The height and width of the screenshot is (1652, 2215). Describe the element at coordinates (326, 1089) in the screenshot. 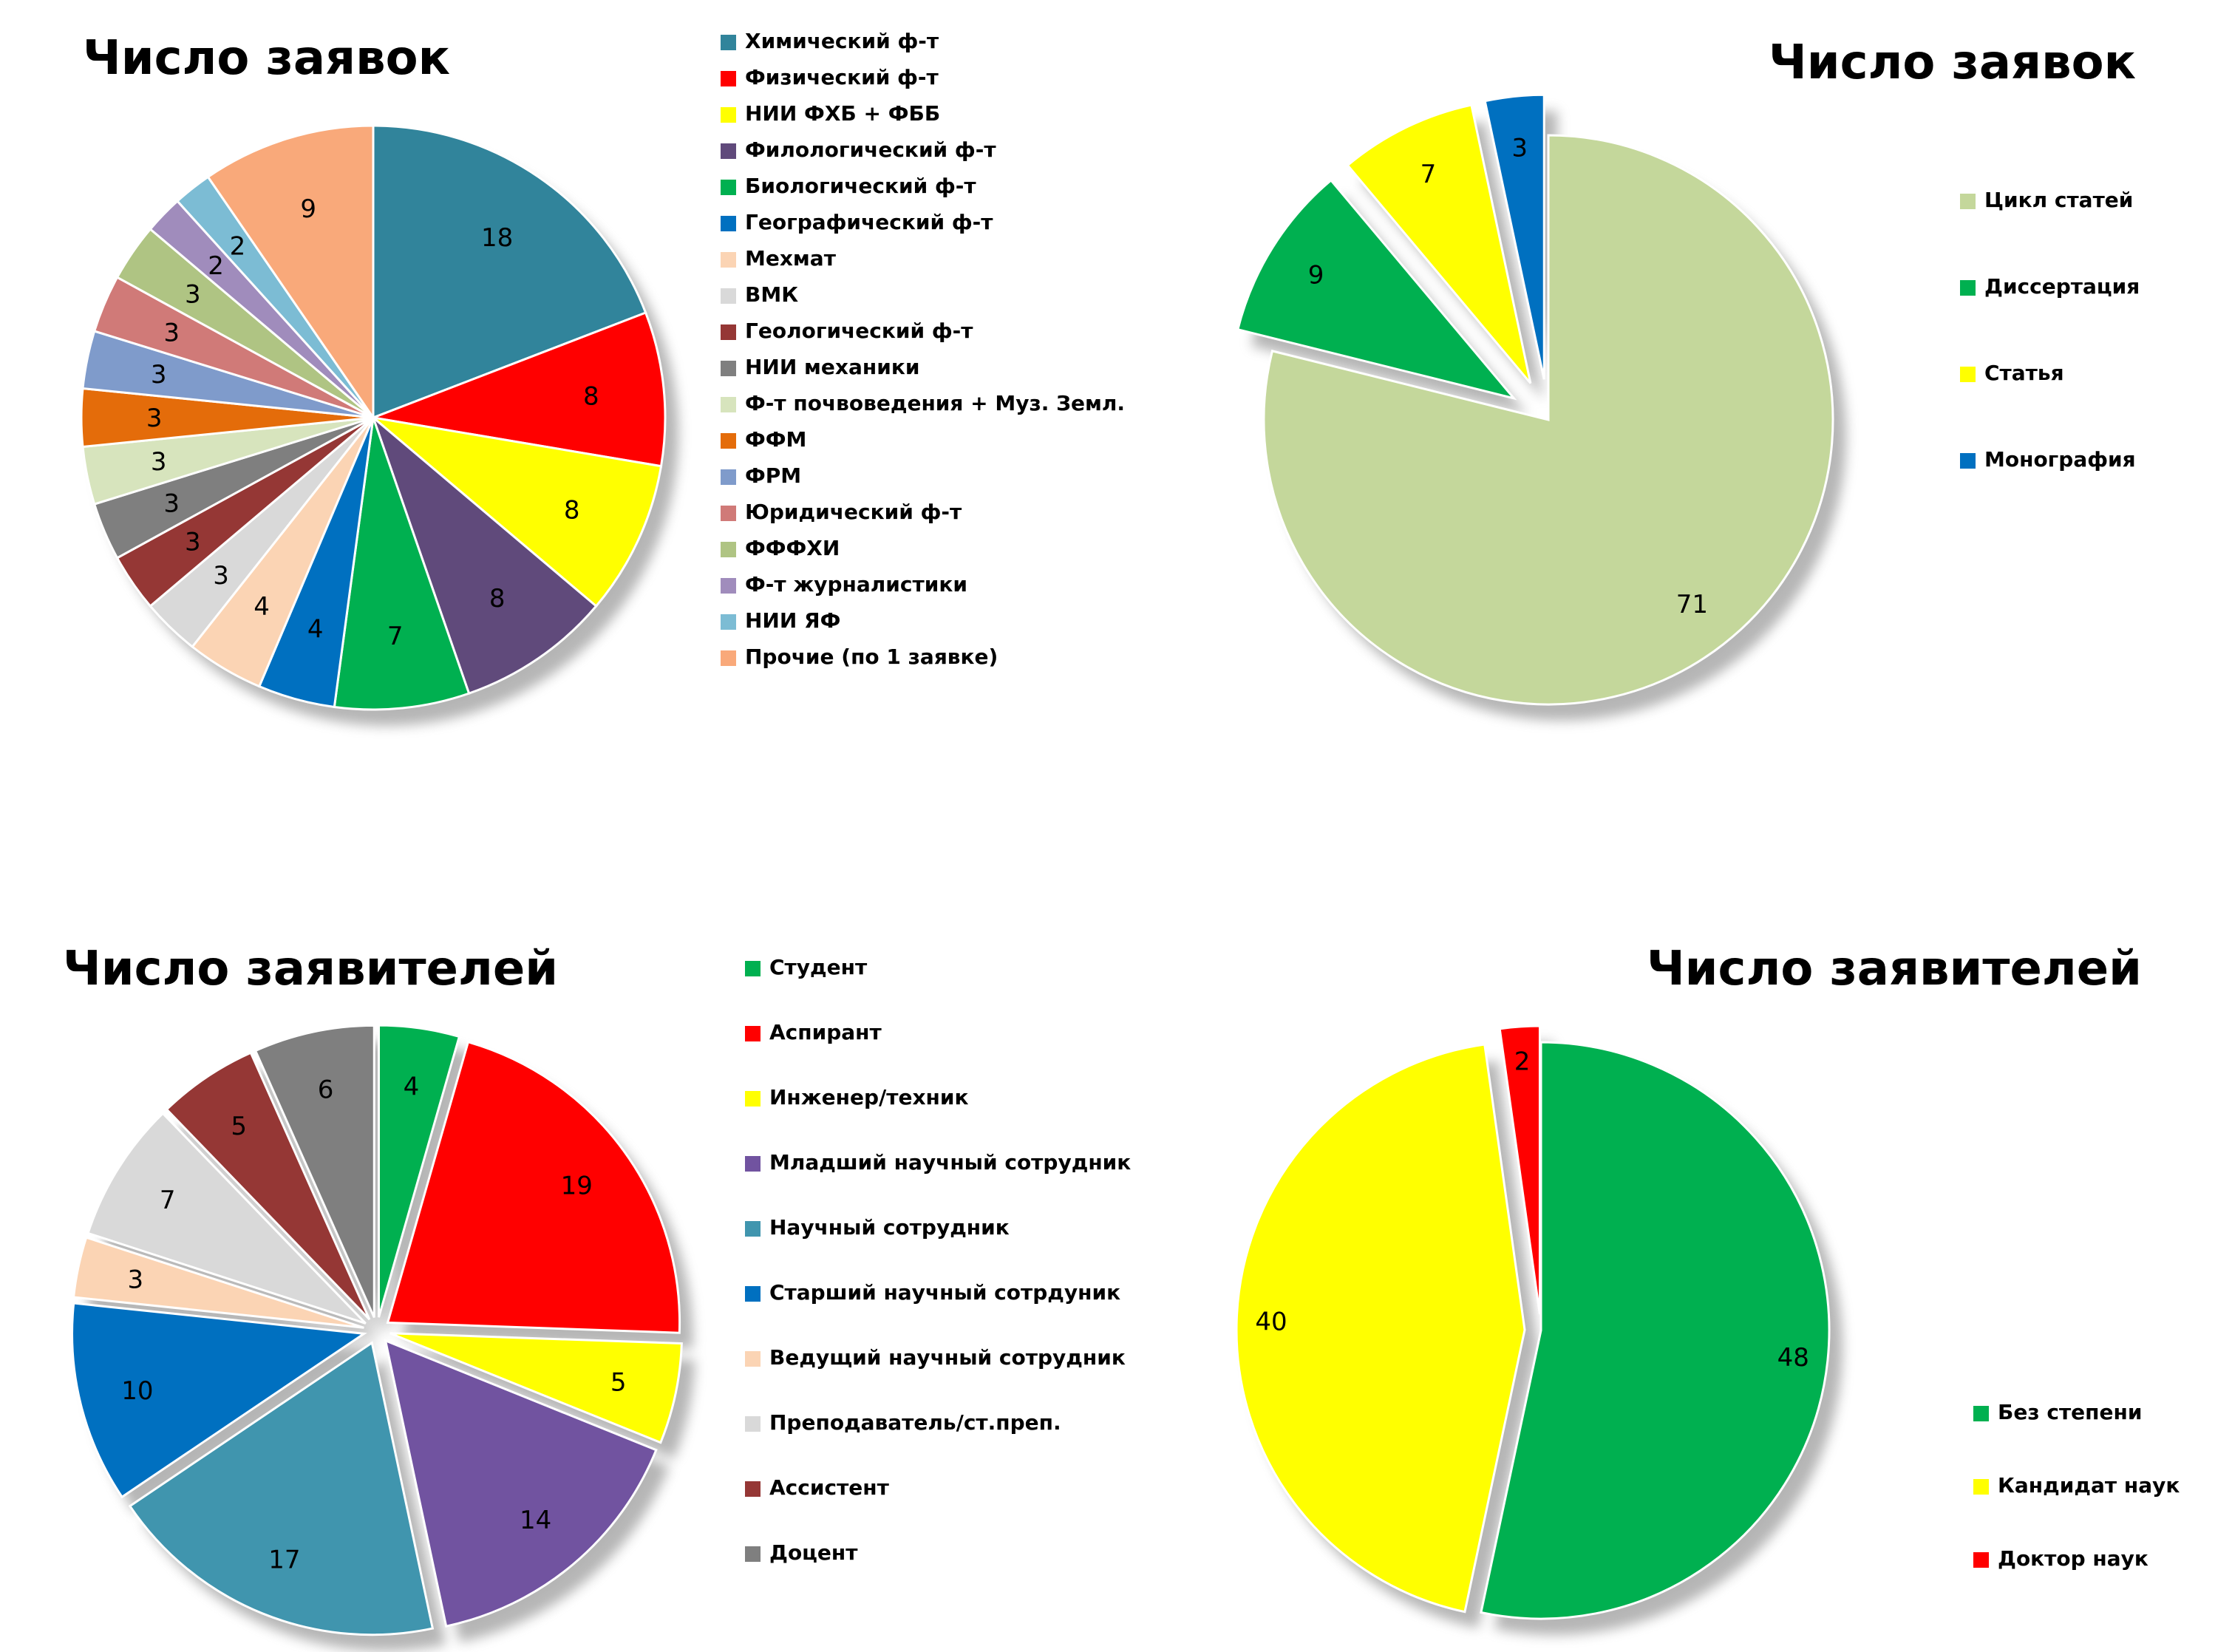

I see `slice-value-label: 6` at that location.